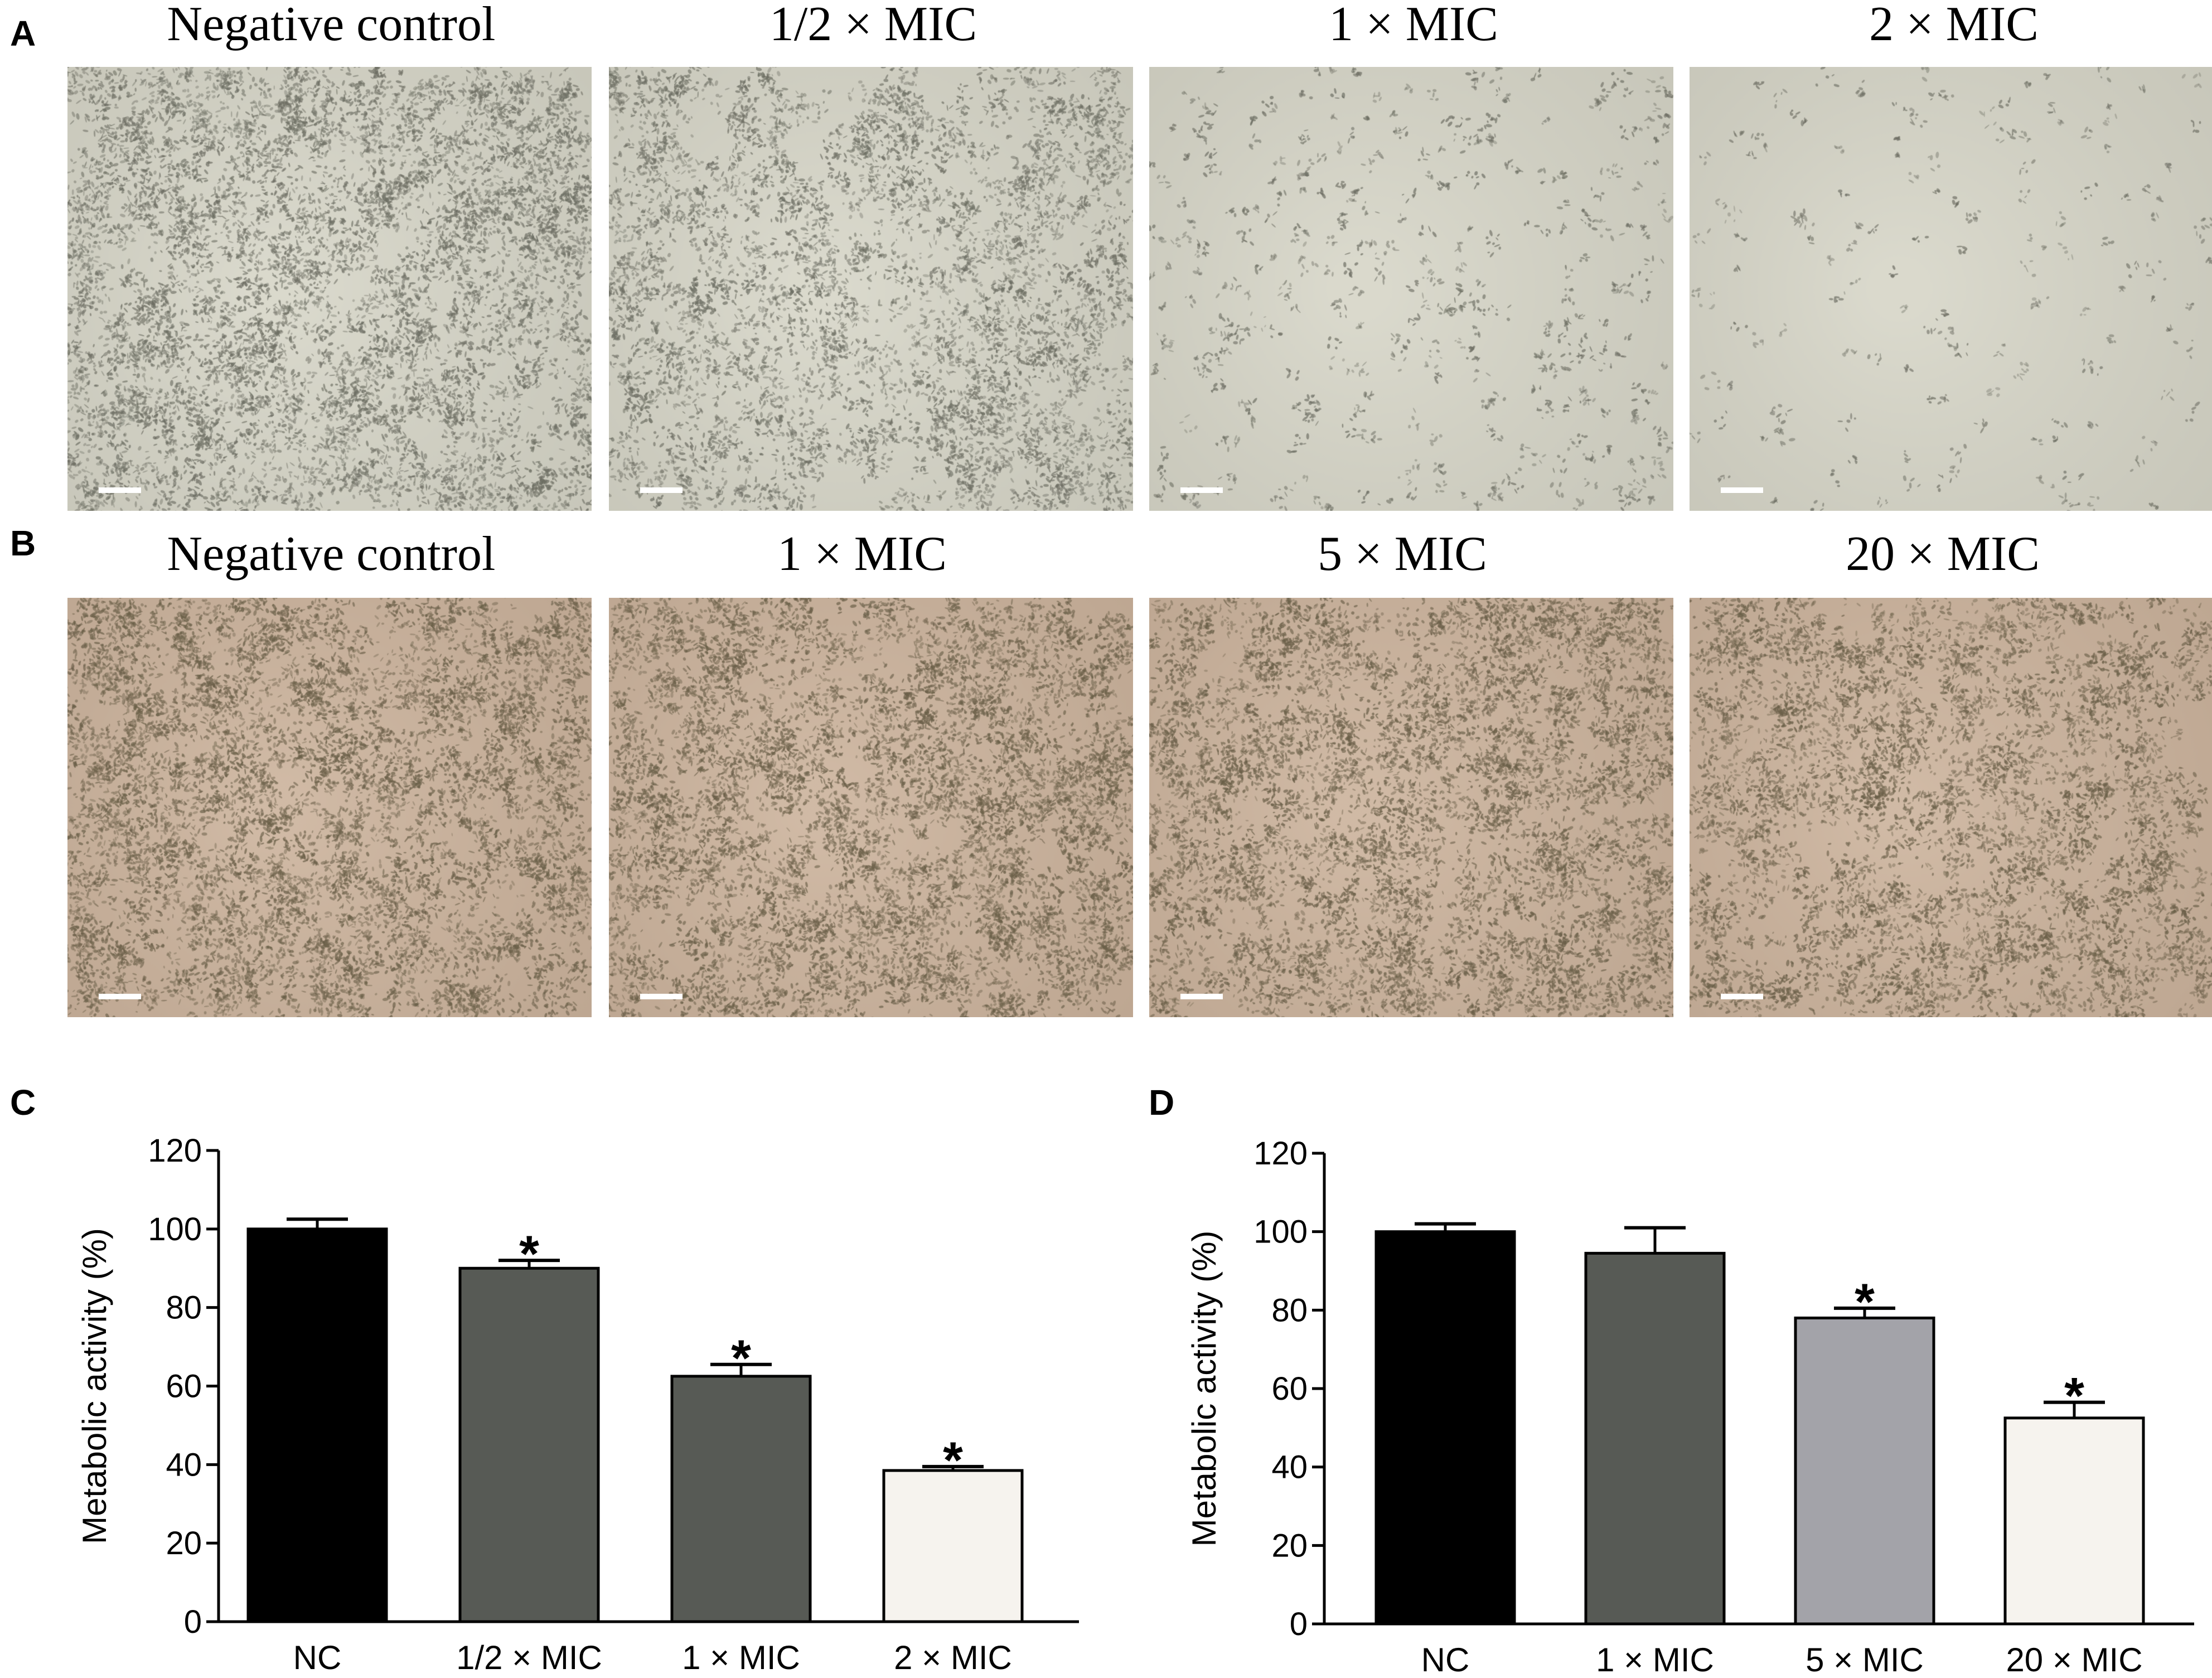 Image resolution: width=2212 pixels, height=1678 pixels. What do you see at coordinates (871, 807) in the screenshot?
I see `micrograph-b2` at bounding box center [871, 807].